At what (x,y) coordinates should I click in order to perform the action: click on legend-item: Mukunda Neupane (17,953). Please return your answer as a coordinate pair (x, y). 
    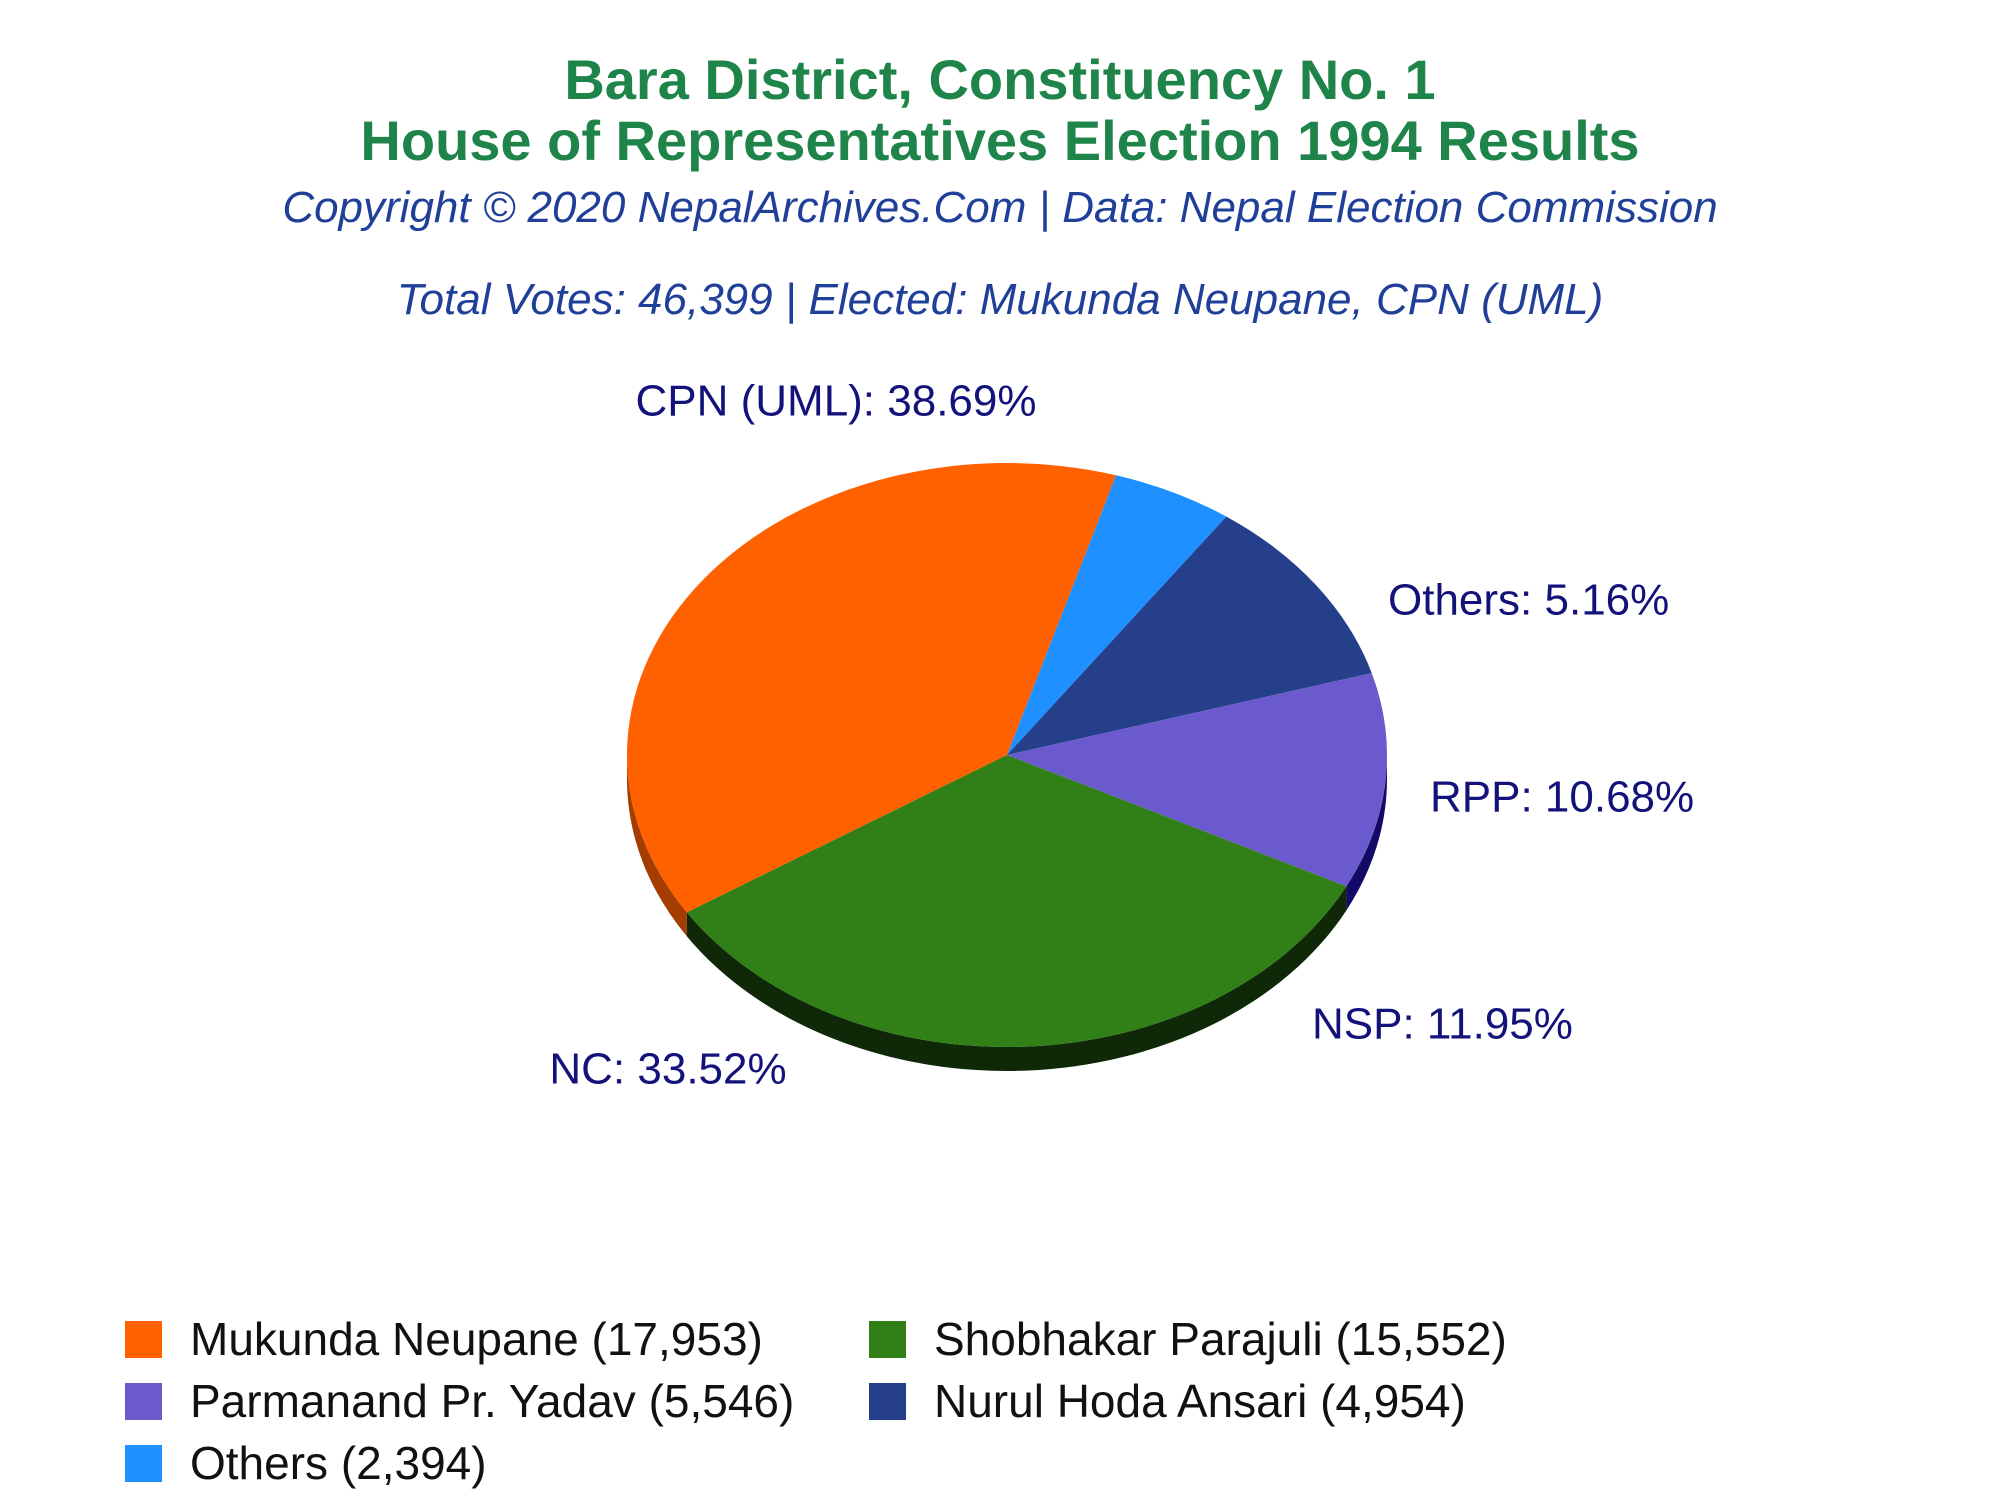
    Looking at the image, I should click on (444, 1339).